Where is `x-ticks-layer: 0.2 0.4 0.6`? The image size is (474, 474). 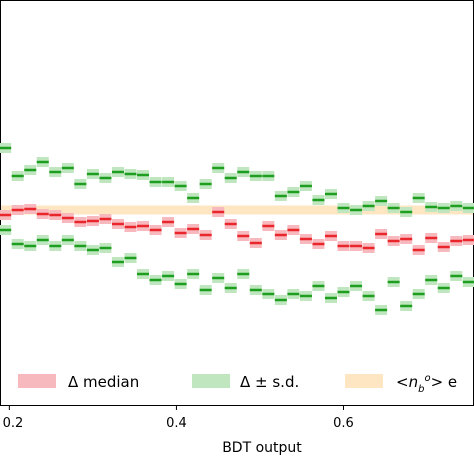 x-ticks-layer: 0.2 0.4 0.6 is located at coordinates (178, 418).